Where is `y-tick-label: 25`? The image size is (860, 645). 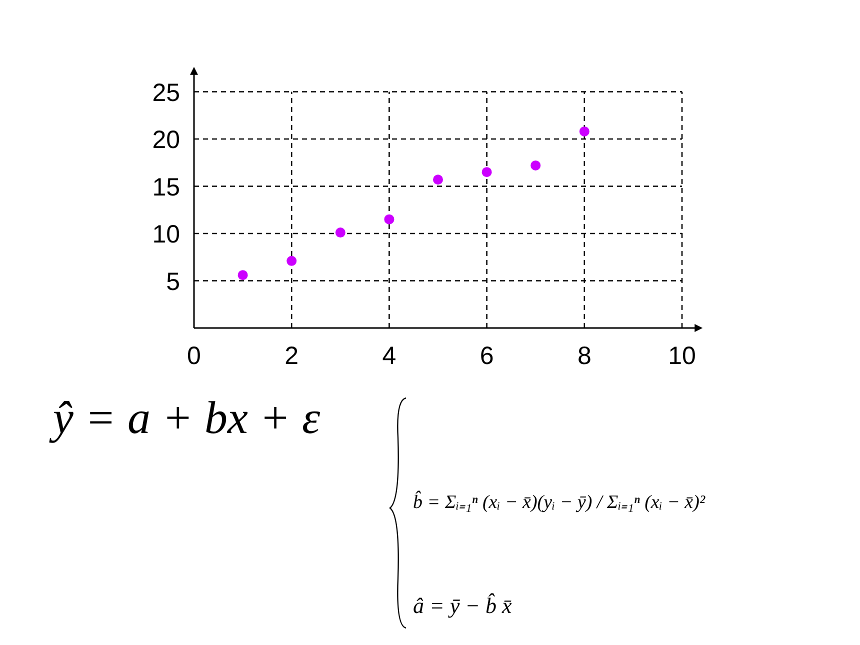 y-tick-label: 25 is located at coordinates (166, 92).